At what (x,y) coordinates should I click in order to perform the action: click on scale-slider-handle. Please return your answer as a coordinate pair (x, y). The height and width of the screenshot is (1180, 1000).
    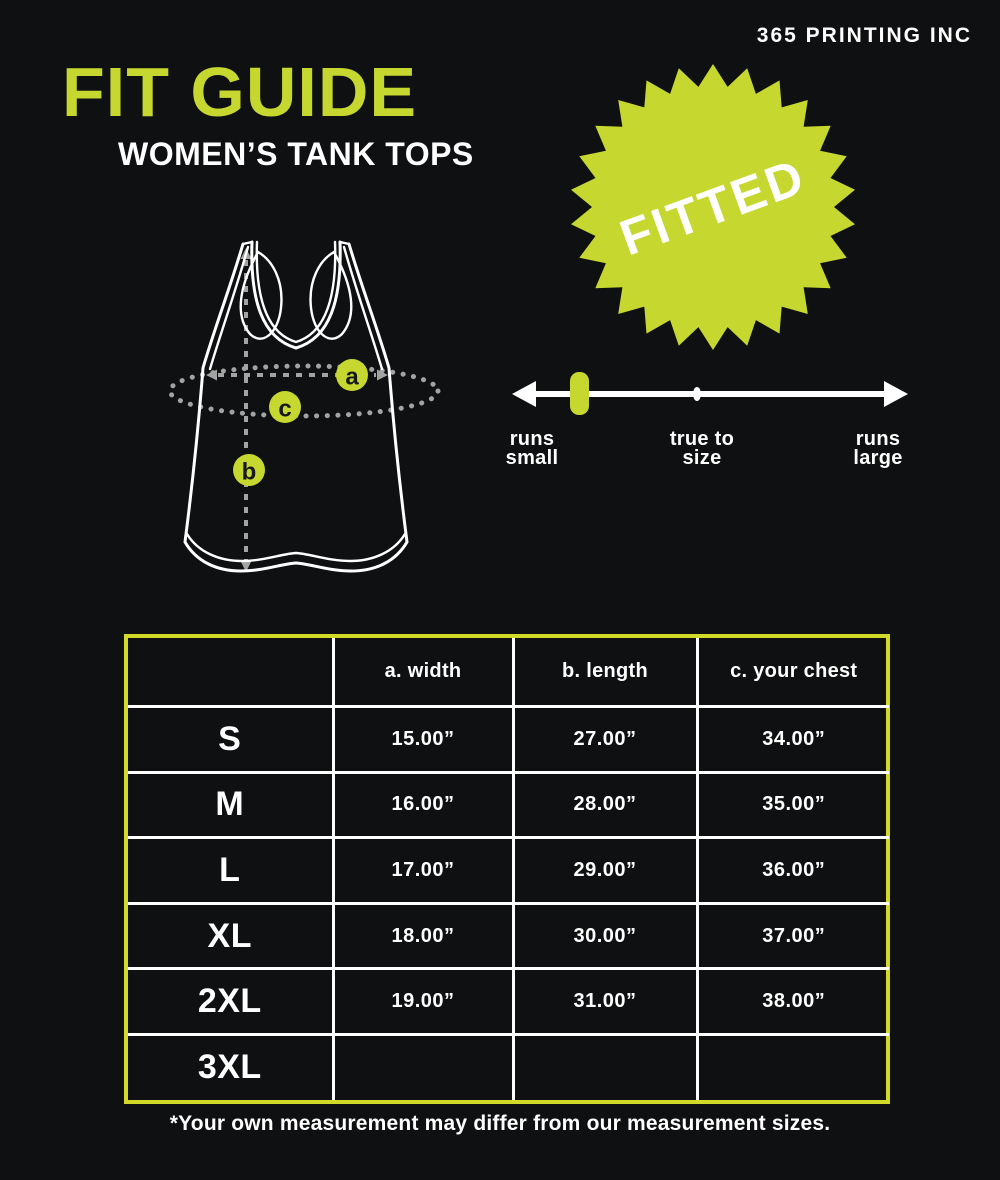
    Looking at the image, I should click on (579, 393).